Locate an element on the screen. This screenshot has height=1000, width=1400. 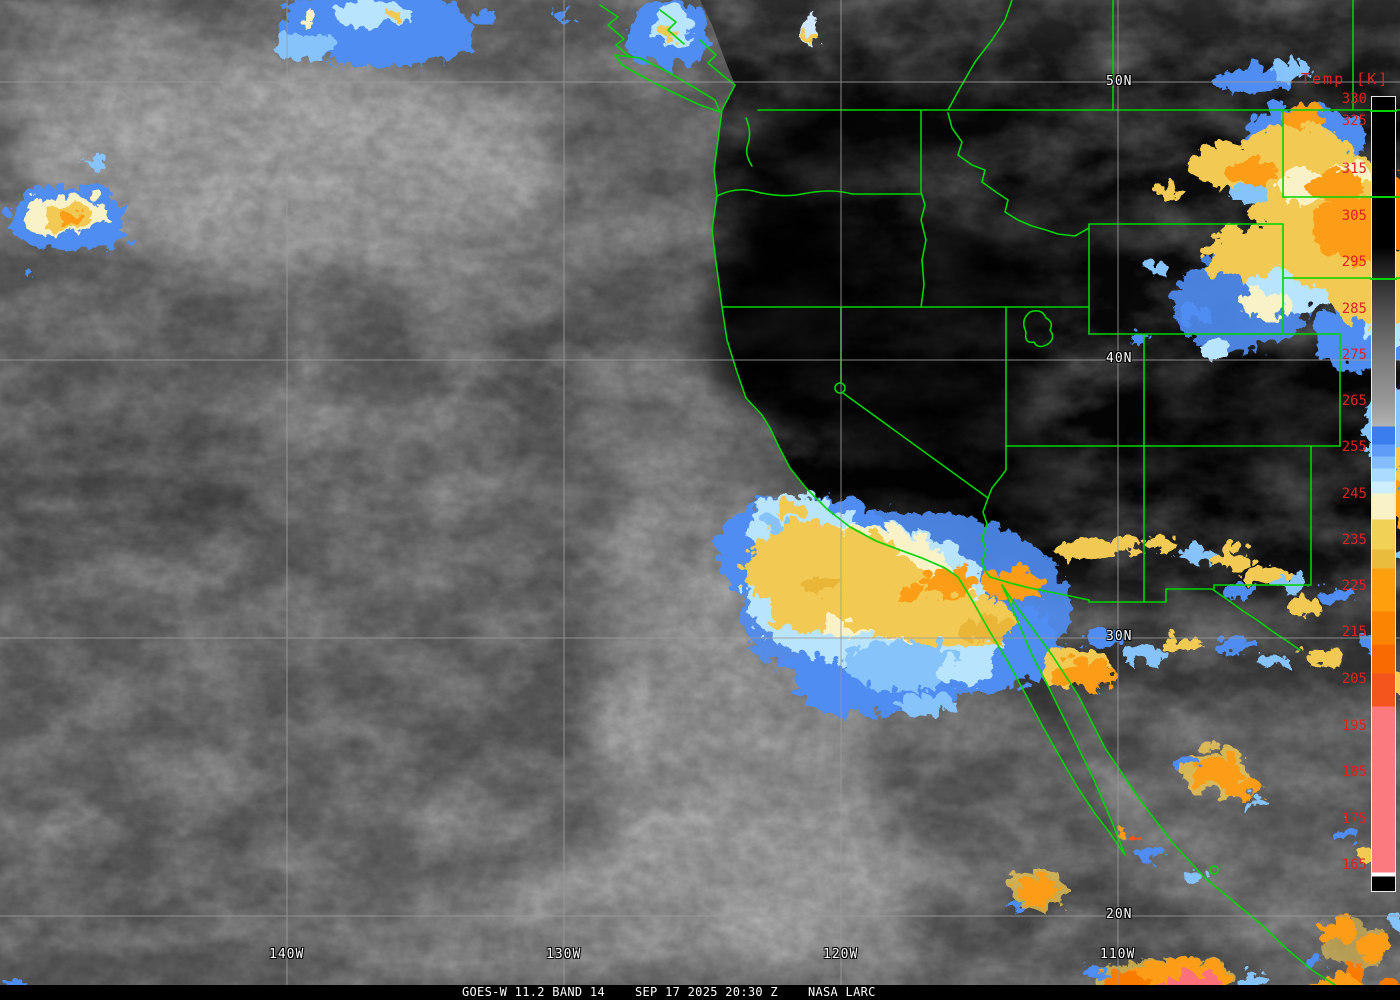
island-loop is located at coordinates (1214, 870).